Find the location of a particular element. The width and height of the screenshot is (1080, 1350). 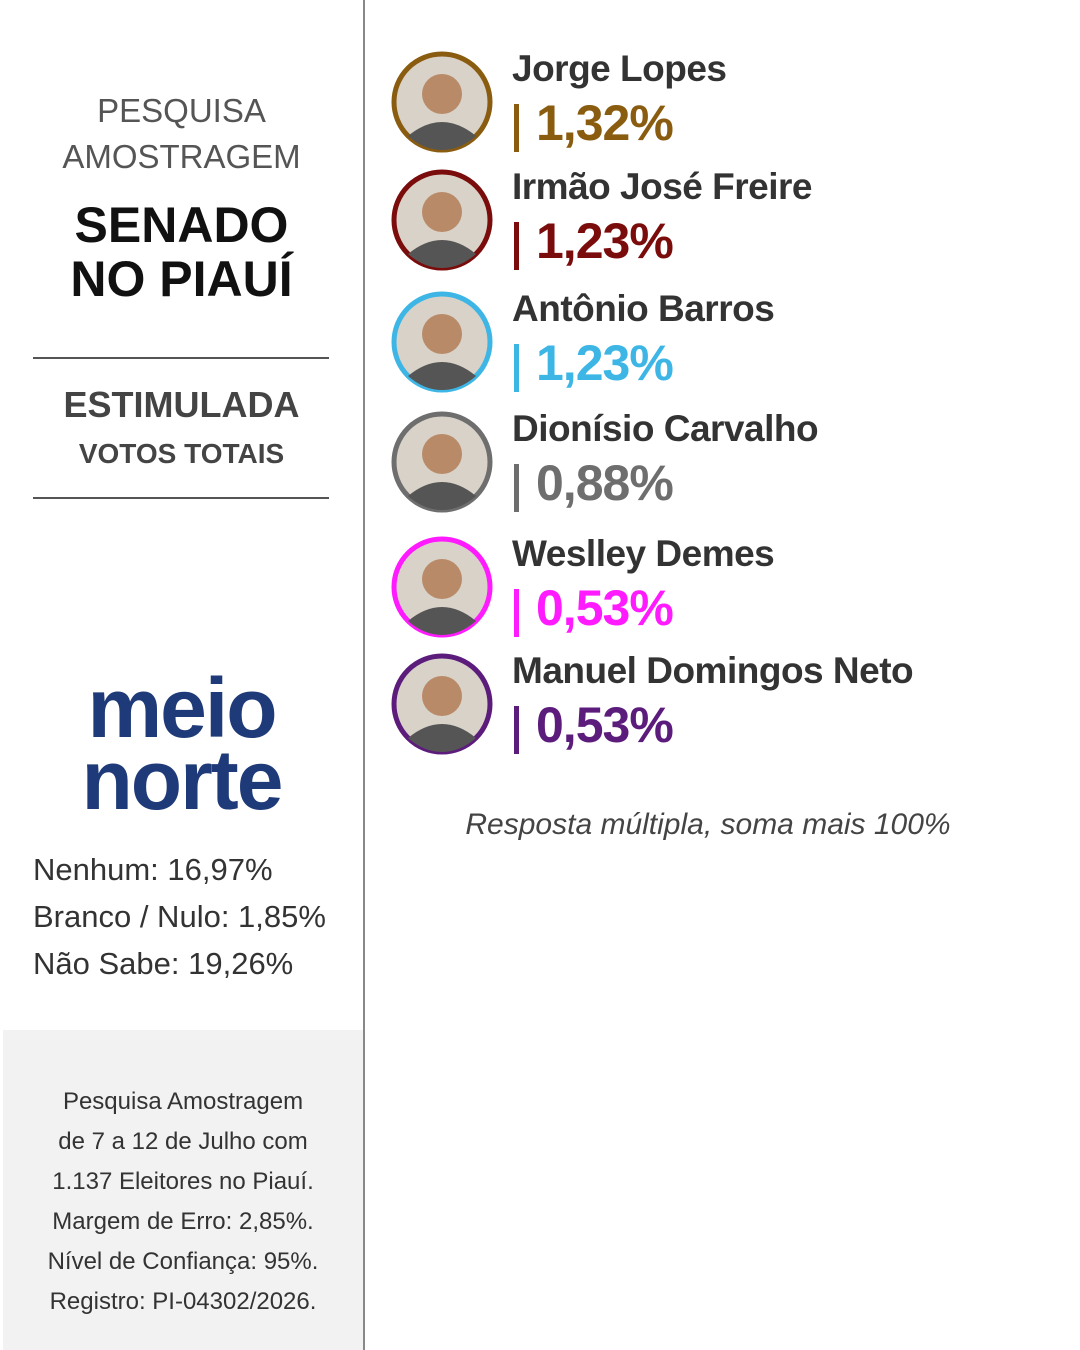

candidate-value: 1,32% is located at coordinates (594, 123).